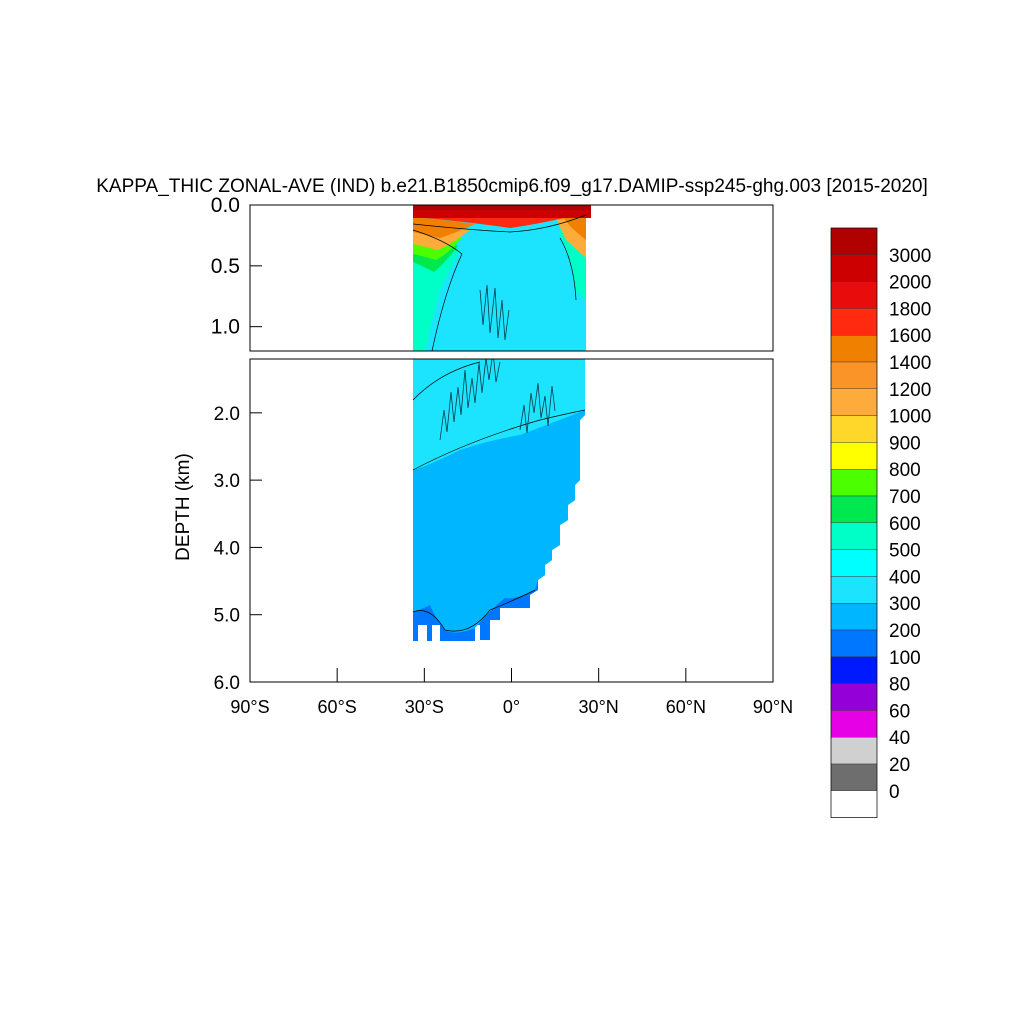 Image resolution: width=1024 pixels, height=1024 pixels. Describe the element at coordinates (910, 390) in the screenshot. I see `colorbar-label: 1200` at that location.